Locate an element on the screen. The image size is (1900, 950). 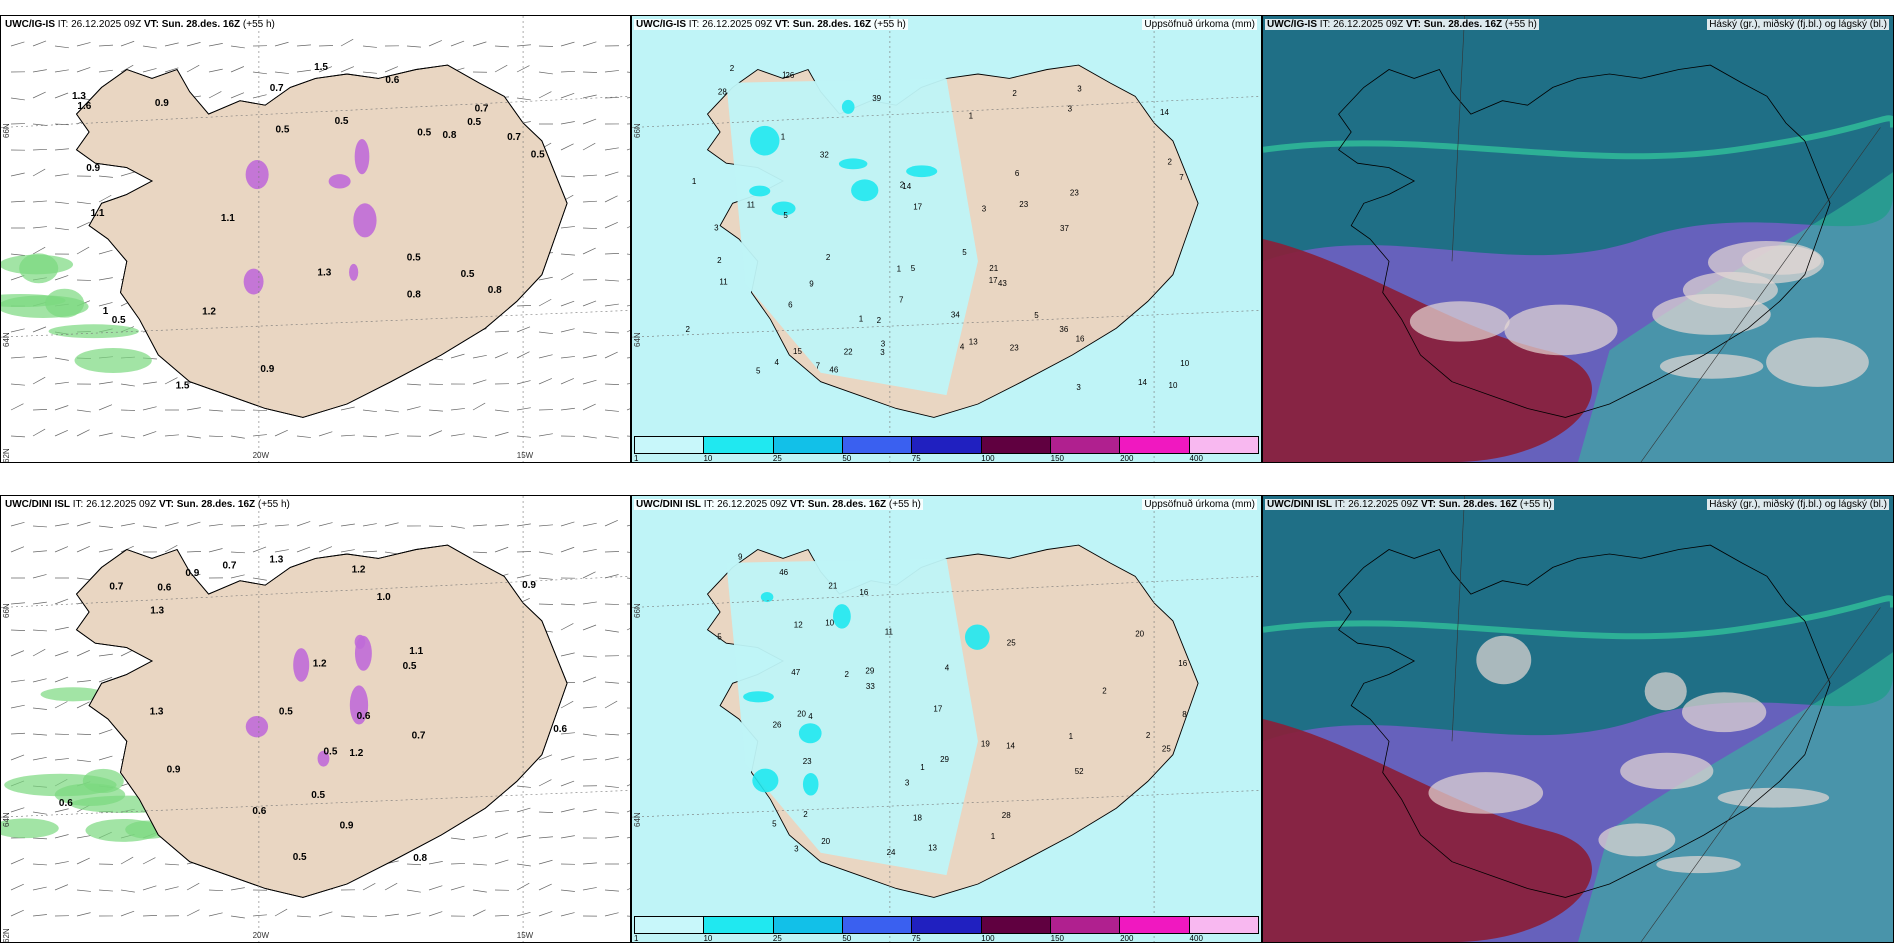
map-value-label: 4 is located at coordinates (810, 716).